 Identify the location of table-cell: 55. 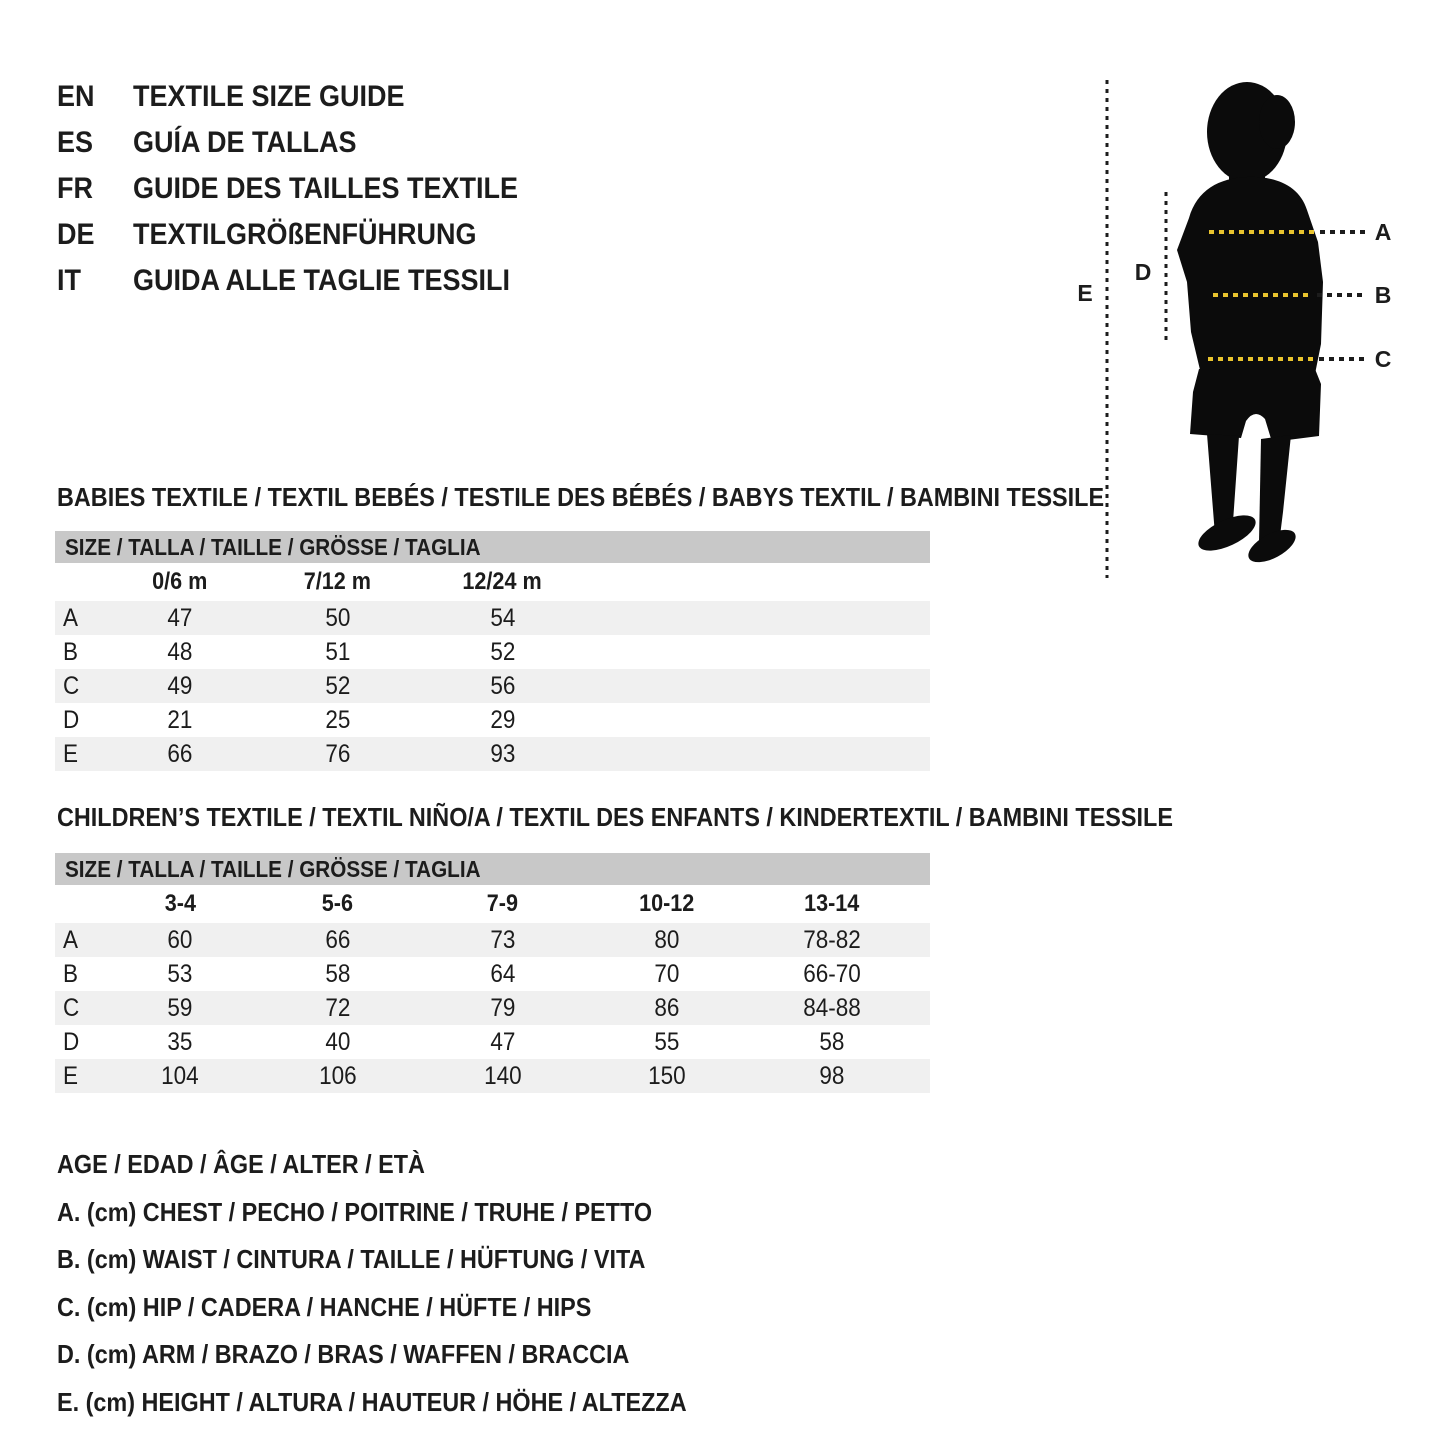
(666, 1041).